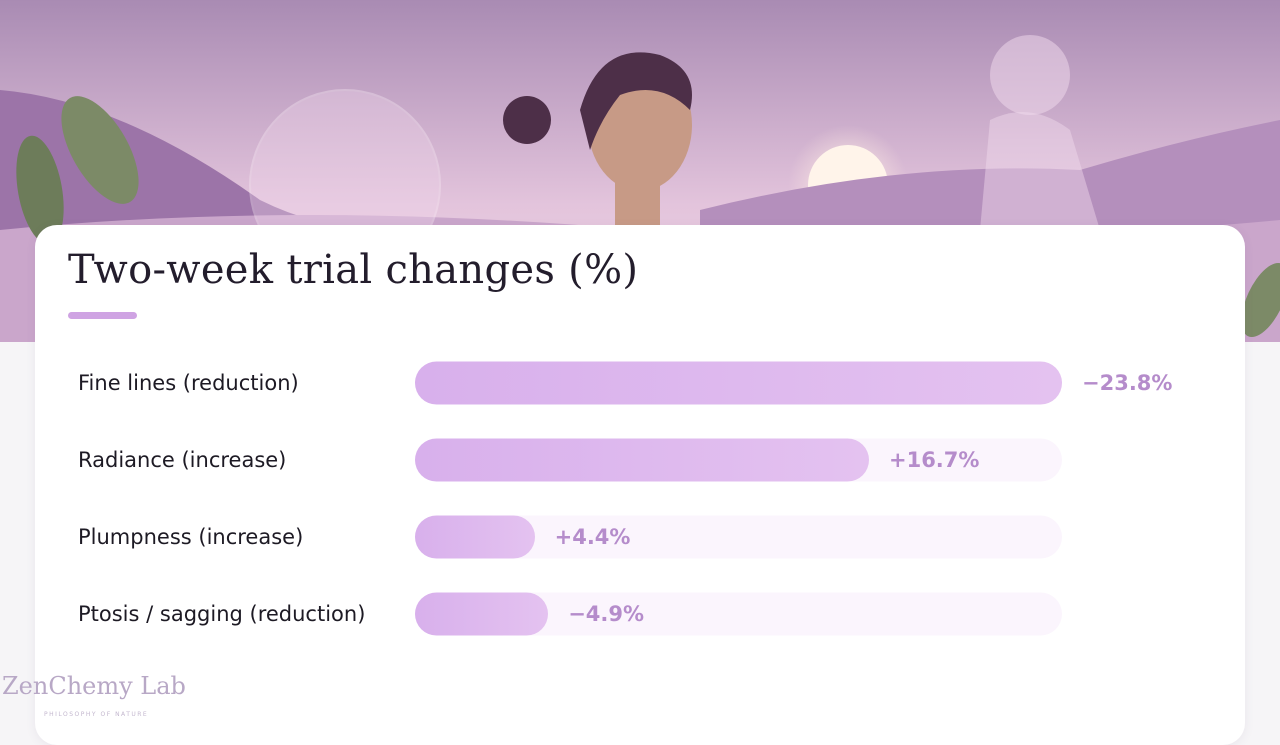 The width and height of the screenshot is (1280, 745). Describe the element at coordinates (102, 315) in the screenshot. I see `title-accent` at that location.